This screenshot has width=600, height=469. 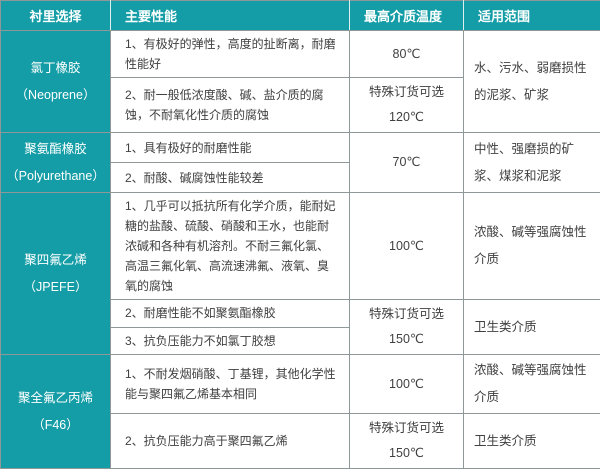 What do you see at coordinates (407, 54) in the screenshot?
I see `temperature-cell: 80℃` at bounding box center [407, 54].